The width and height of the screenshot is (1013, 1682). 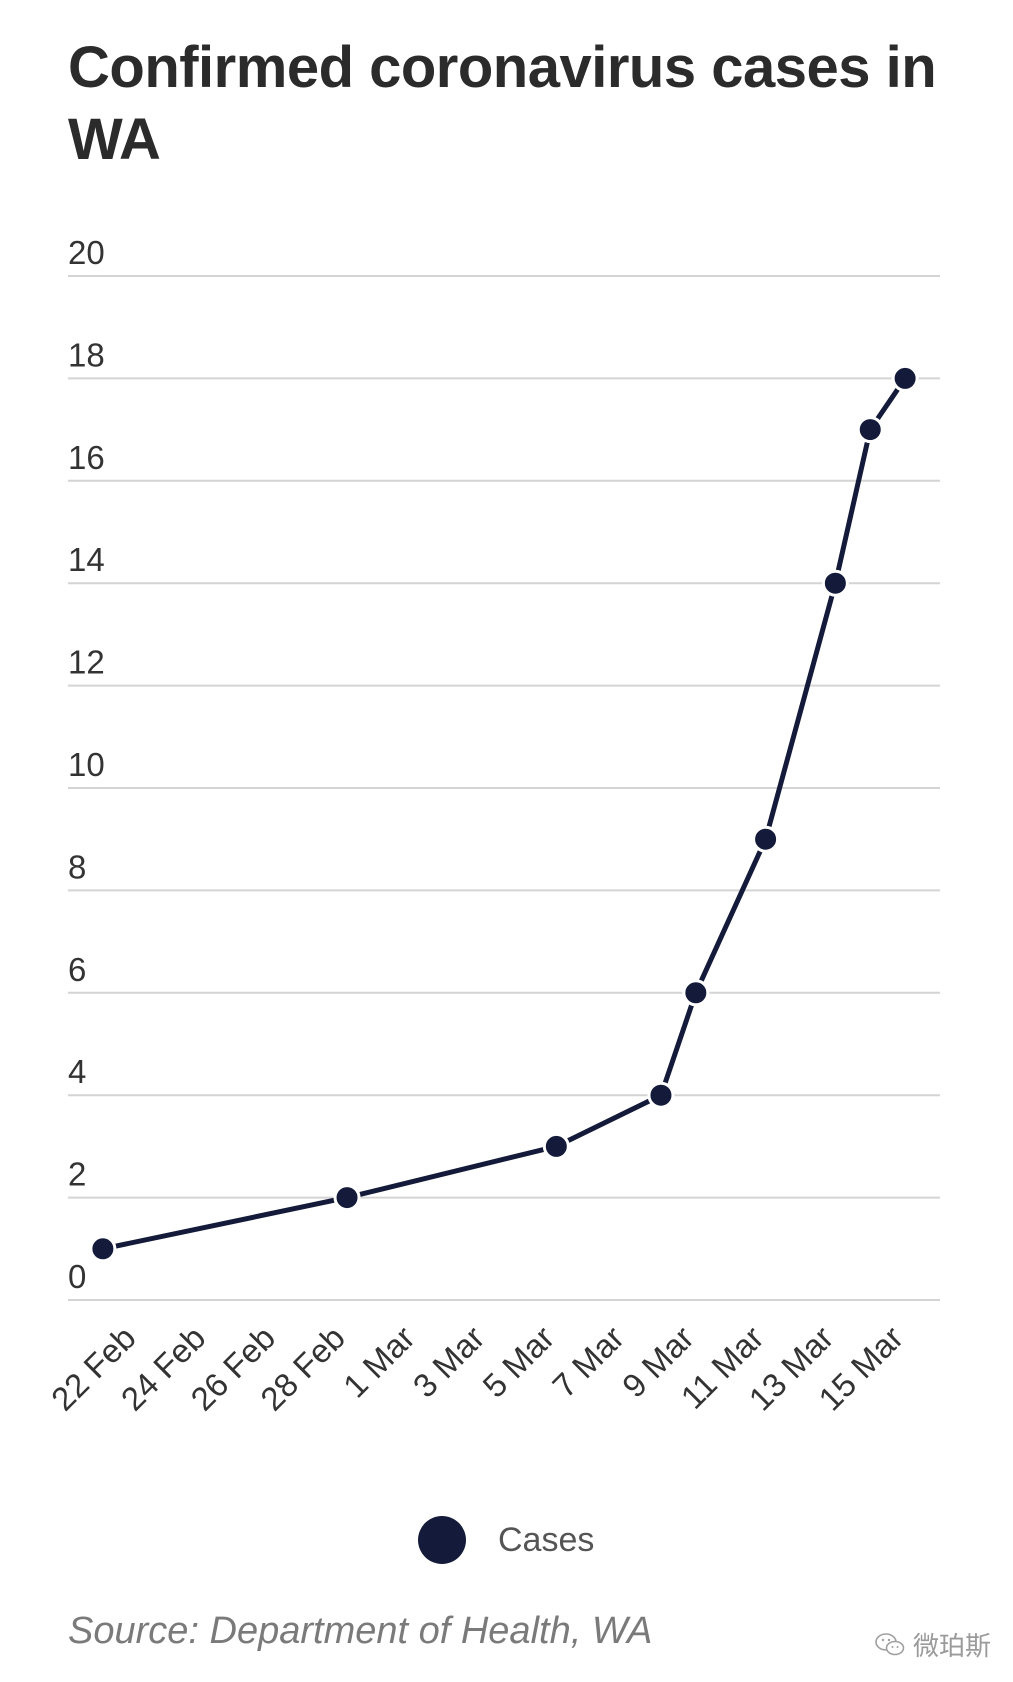 I want to click on y-tick-label-8: 8, so click(x=77, y=866).